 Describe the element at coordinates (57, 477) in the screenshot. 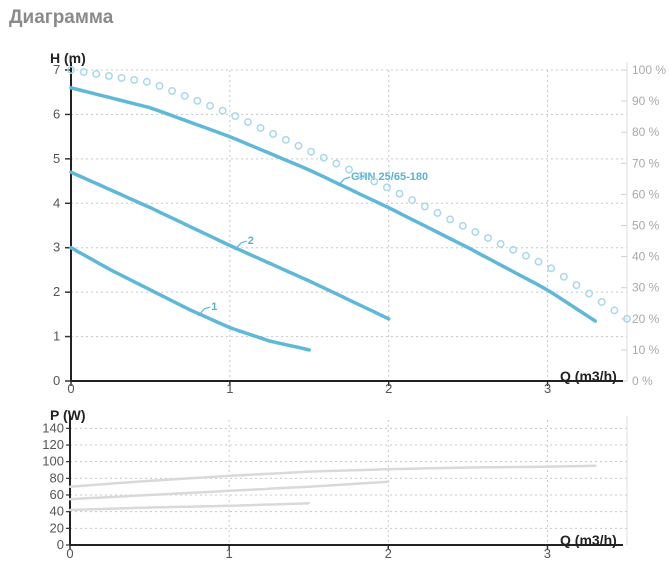

I see `y-tick-label: 80` at that location.